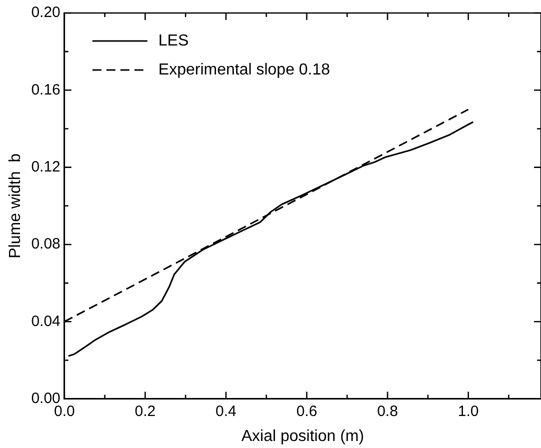 The height and width of the screenshot is (448, 541). Describe the element at coordinates (173, 41) in the screenshot. I see `legend-label: LES` at that location.